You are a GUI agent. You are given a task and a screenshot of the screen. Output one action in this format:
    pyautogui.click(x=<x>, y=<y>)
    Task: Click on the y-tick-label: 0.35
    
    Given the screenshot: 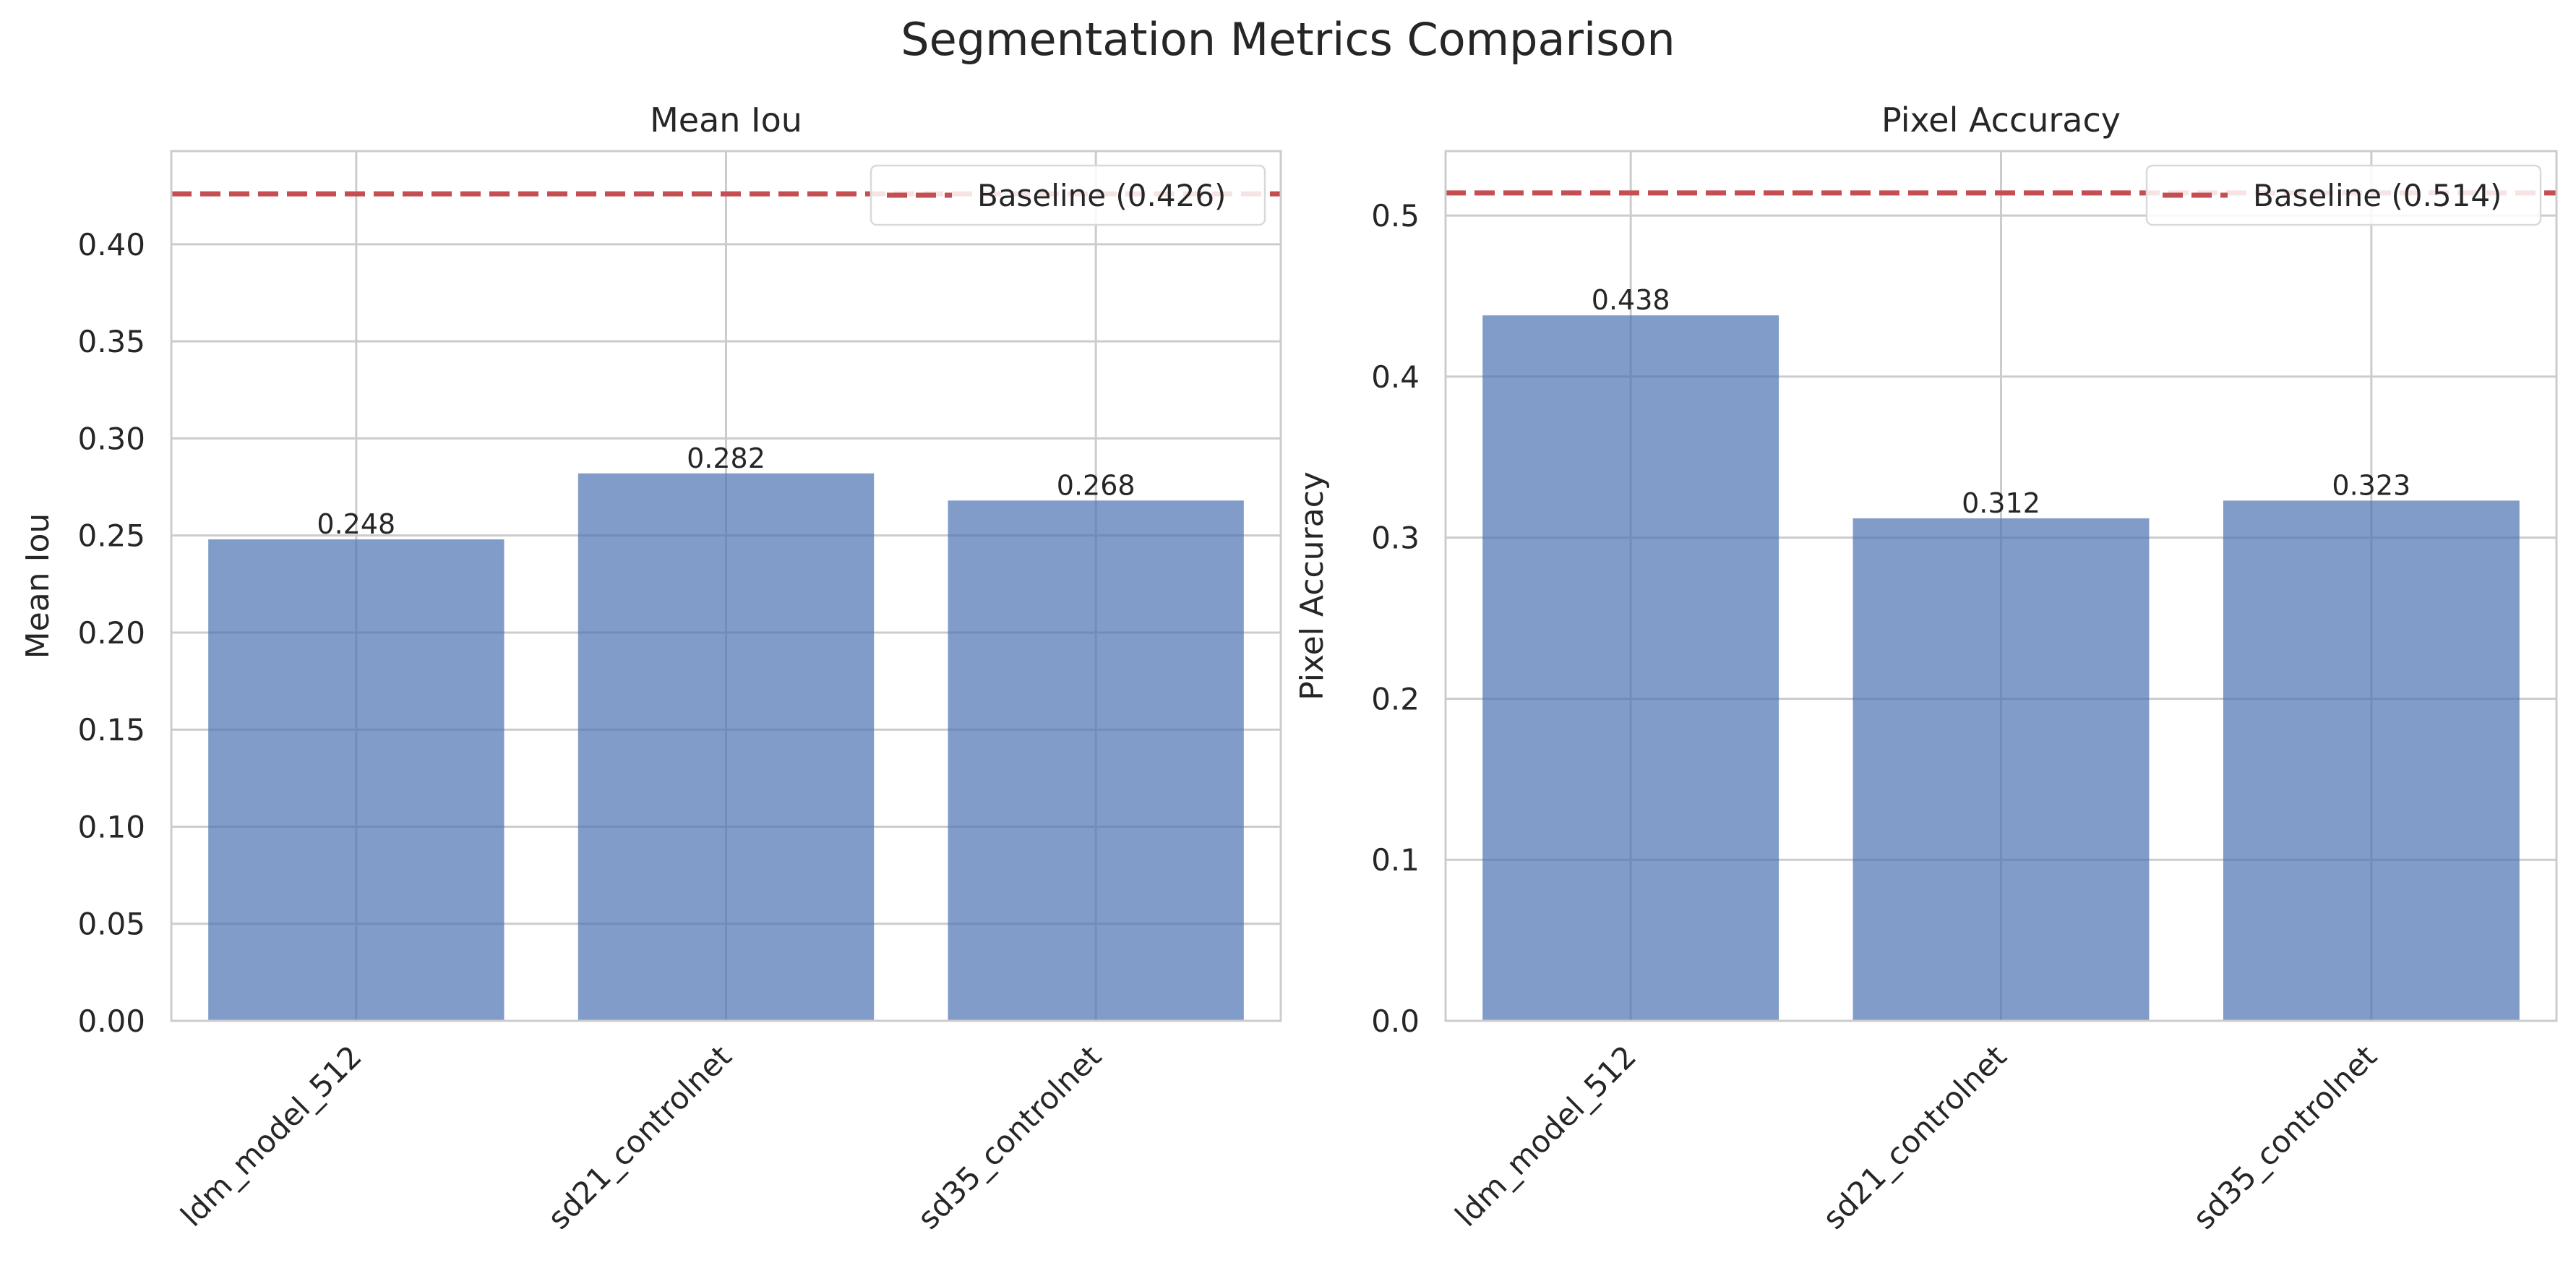 What is the action you would take?
    pyautogui.click(x=111, y=341)
    